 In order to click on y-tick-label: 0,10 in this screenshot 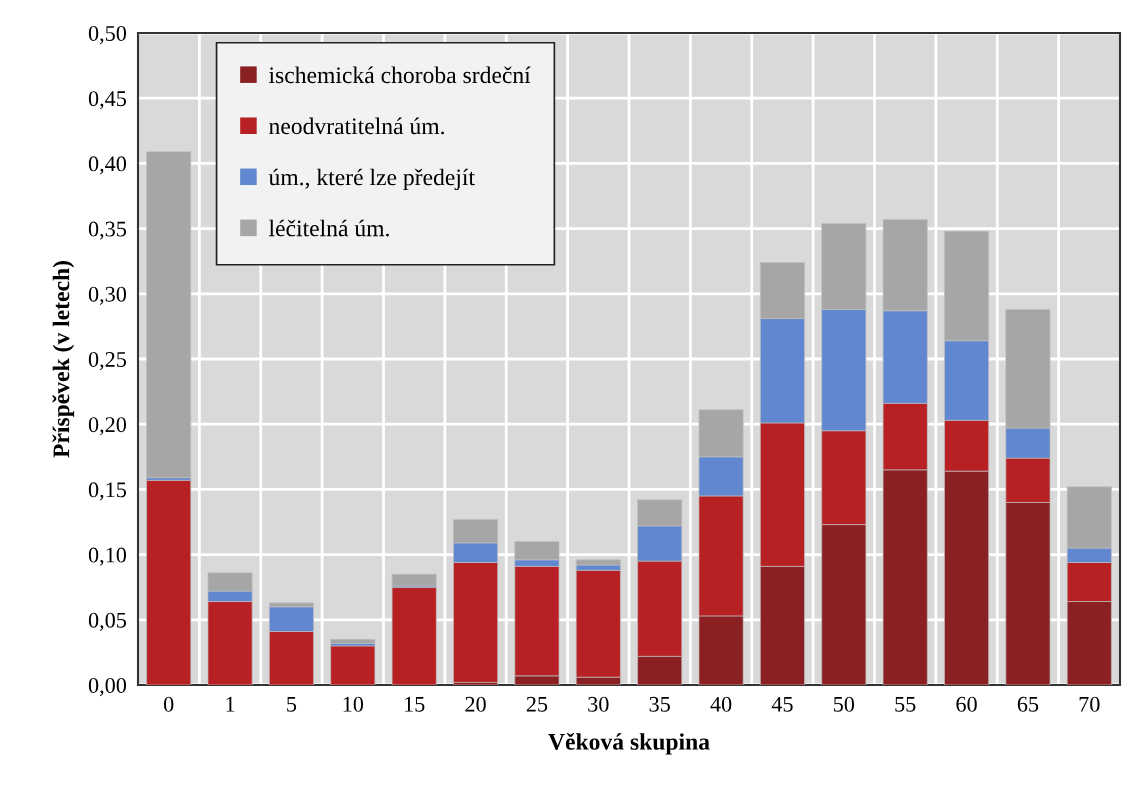, I will do `click(107, 556)`.